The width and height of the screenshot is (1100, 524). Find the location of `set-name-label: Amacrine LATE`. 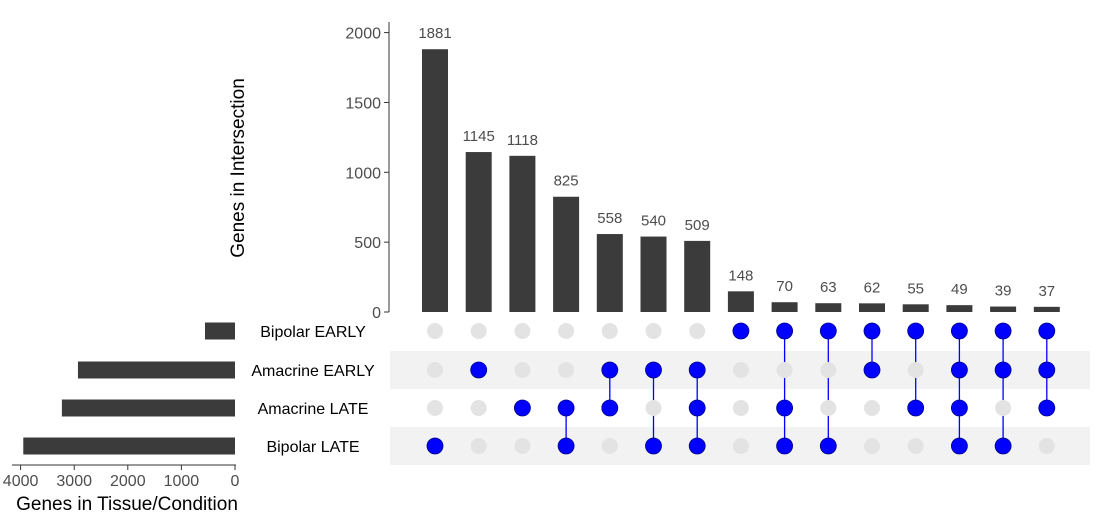

set-name-label: Amacrine LATE is located at coordinates (313, 409).